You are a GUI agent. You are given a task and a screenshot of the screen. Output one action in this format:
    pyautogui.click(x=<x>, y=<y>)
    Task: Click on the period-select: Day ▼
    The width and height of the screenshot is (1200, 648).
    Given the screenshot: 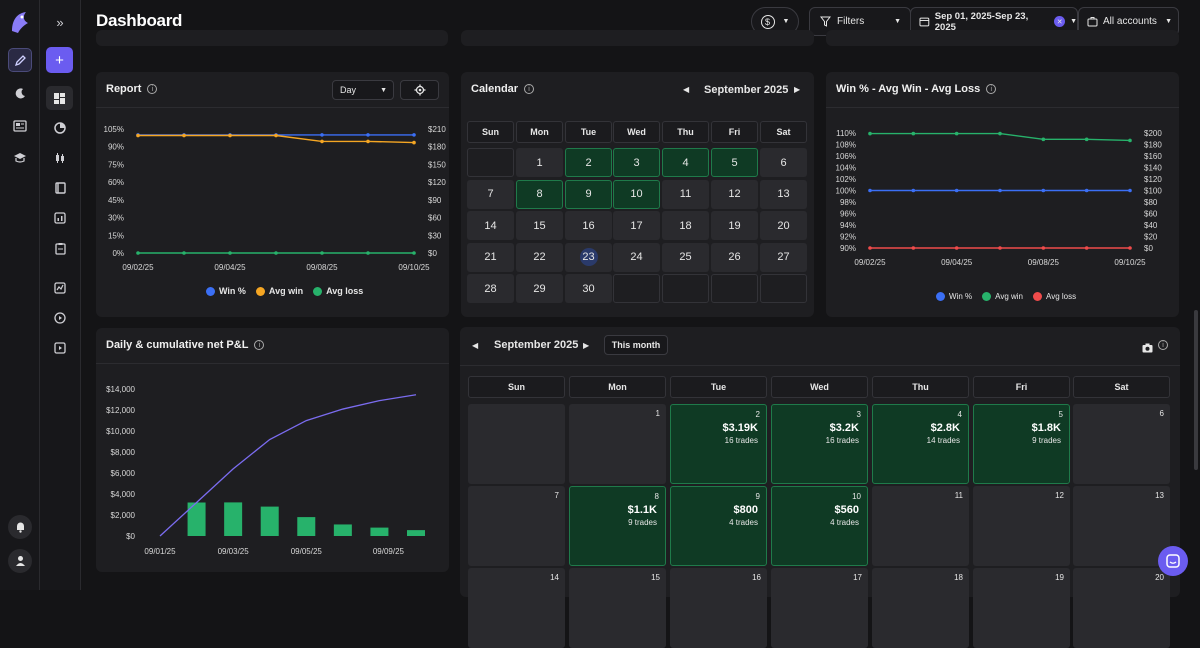 What is the action you would take?
    pyautogui.click(x=363, y=90)
    